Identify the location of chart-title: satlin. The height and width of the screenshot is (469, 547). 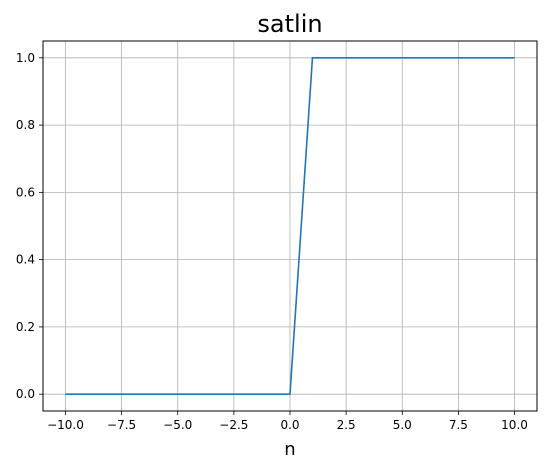
(289, 24).